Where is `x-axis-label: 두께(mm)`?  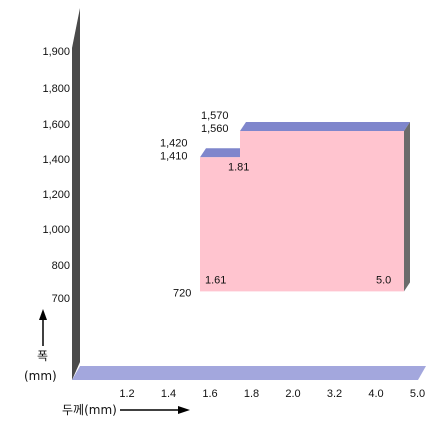
x-axis-label: 두께(mm) is located at coordinates (89, 410).